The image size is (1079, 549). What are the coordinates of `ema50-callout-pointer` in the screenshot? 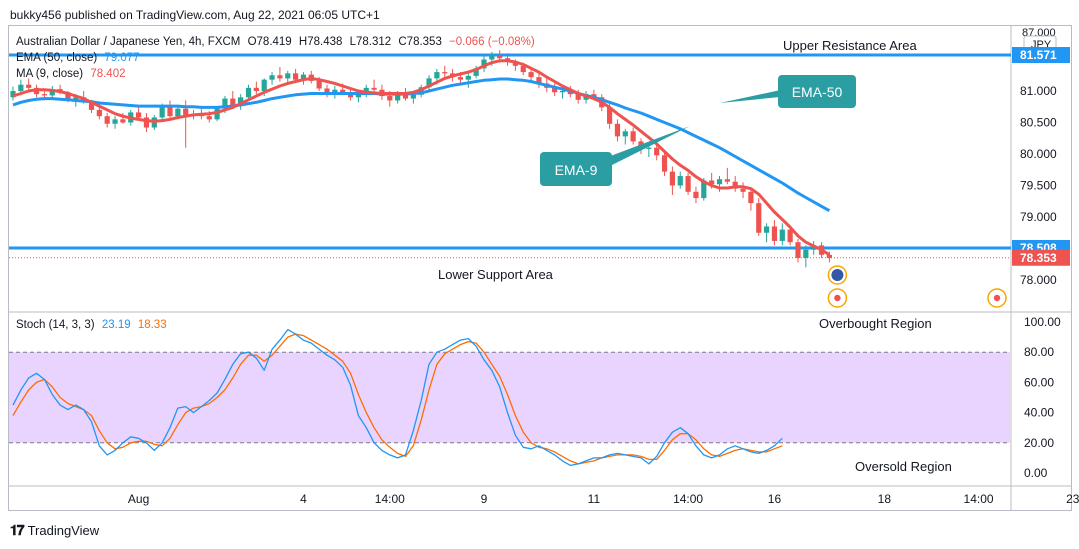 It's located at (755, 95).